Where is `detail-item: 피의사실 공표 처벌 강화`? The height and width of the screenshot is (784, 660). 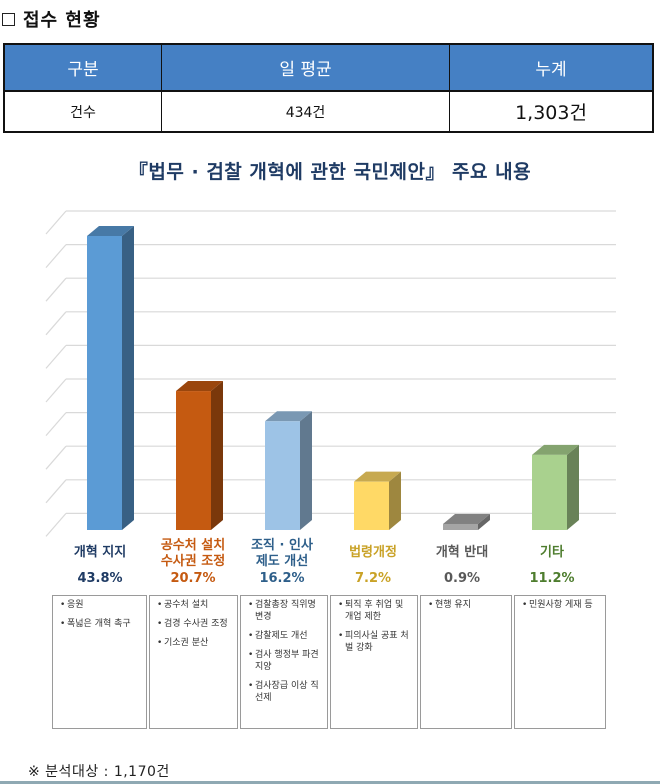 detail-item: 피의사실 공표 처벌 강화 is located at coordinates (375, 642).